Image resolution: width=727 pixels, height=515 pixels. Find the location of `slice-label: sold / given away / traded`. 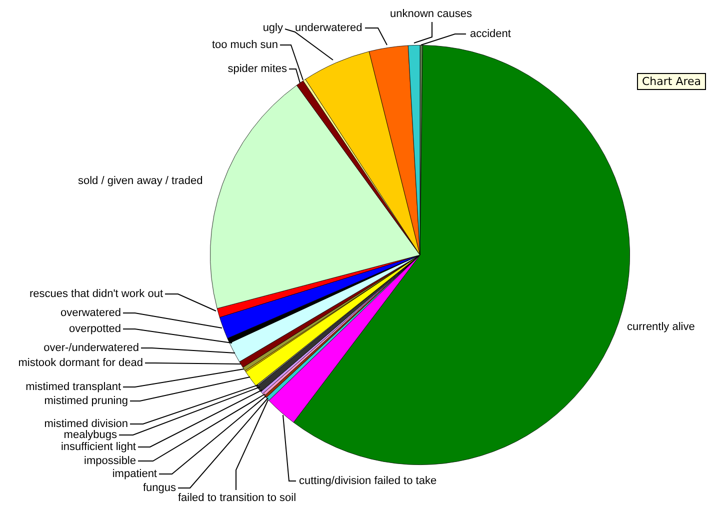

slice-label: sold / given away / traded is located at coordinates (140, 181).